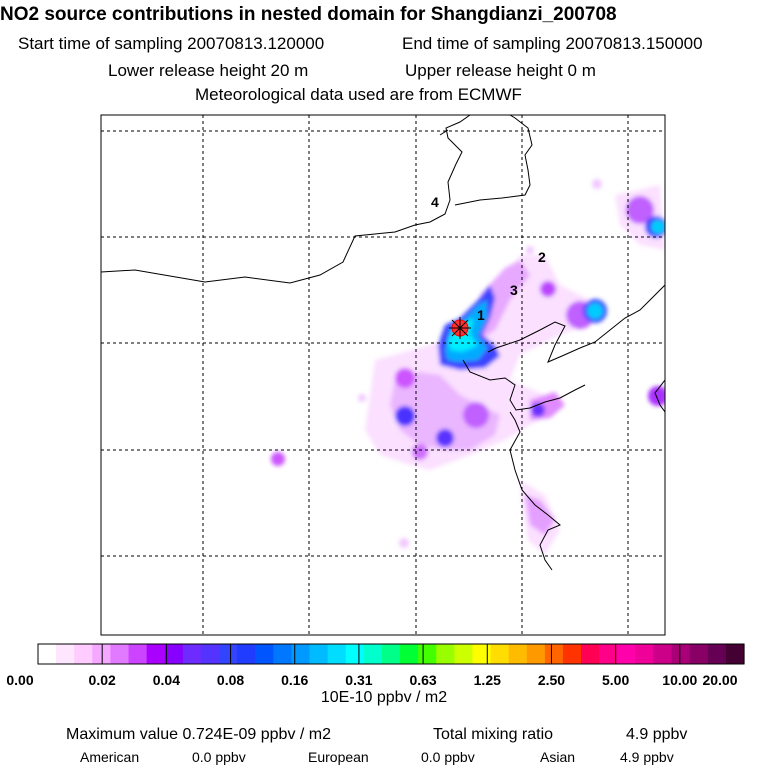  I want to click on border-ne, so click(493, 160).